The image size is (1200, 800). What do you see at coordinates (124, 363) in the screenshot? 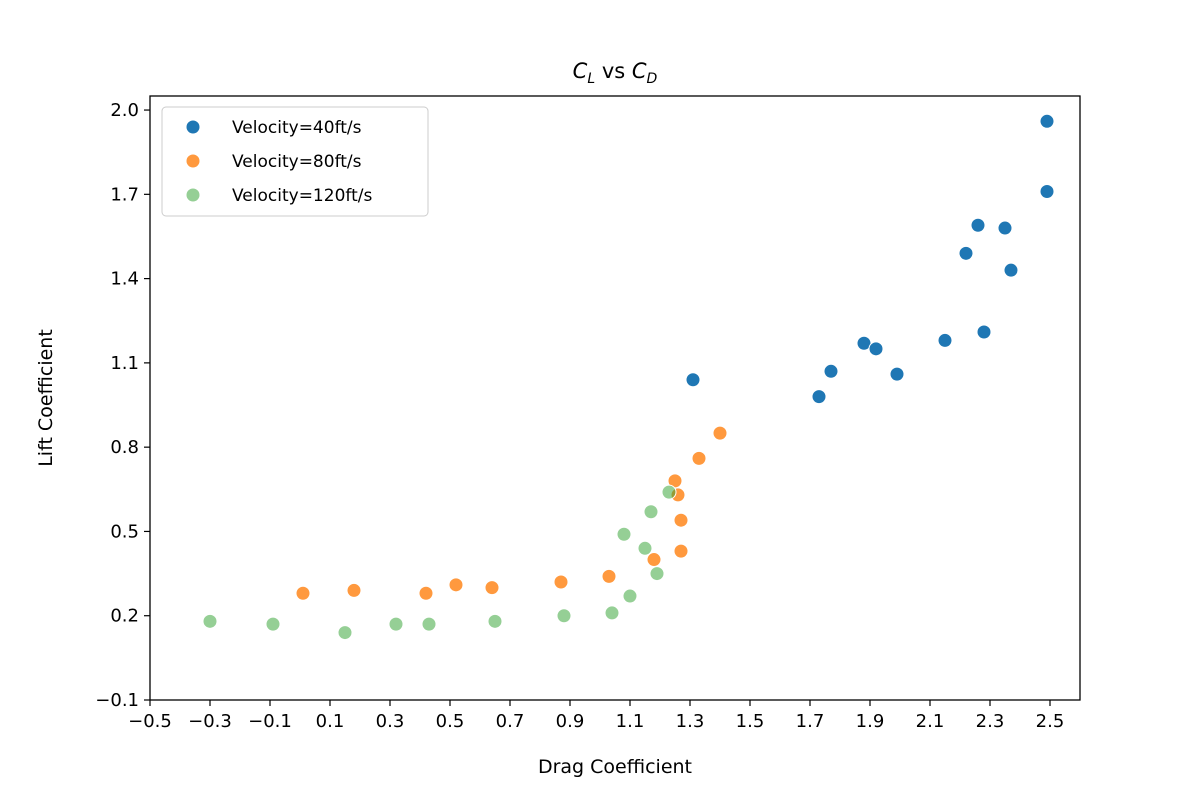
I see `y-tick-label: 1.1` at bounding box center [124, 363].